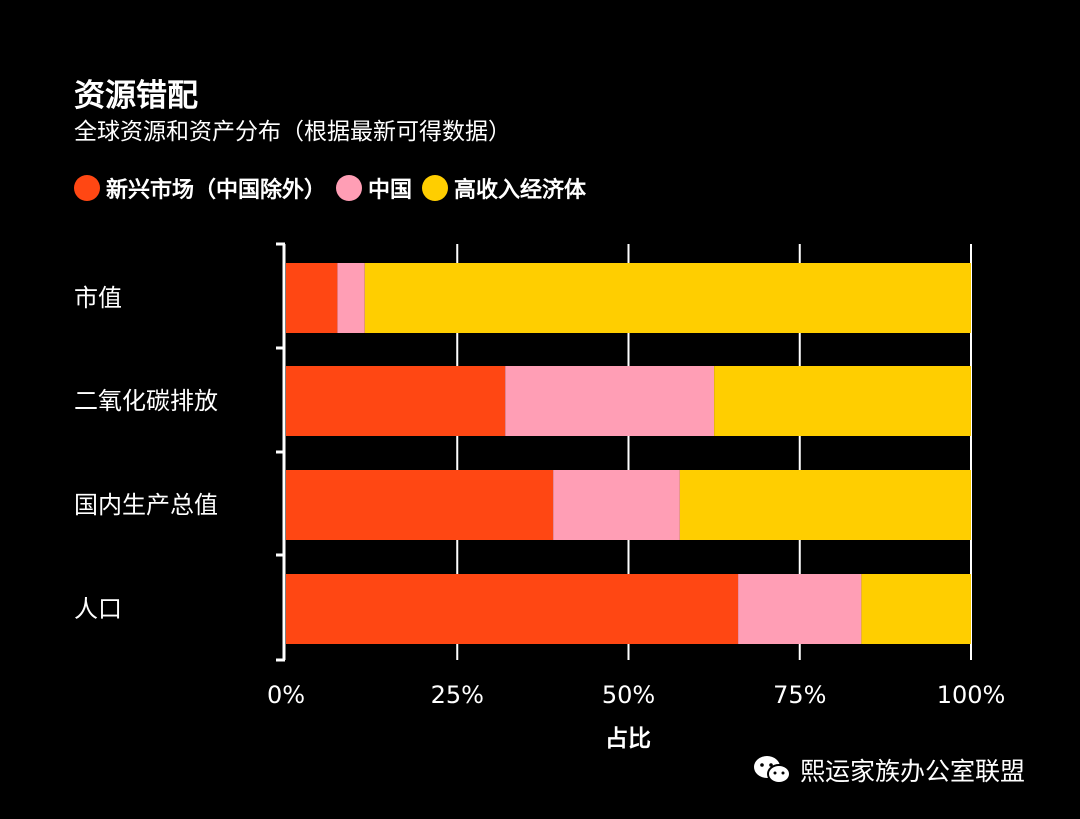  Describe the element at coordinates (799, 695) in the screenshot. I see `x-tick-label-3: 75%` at that location.